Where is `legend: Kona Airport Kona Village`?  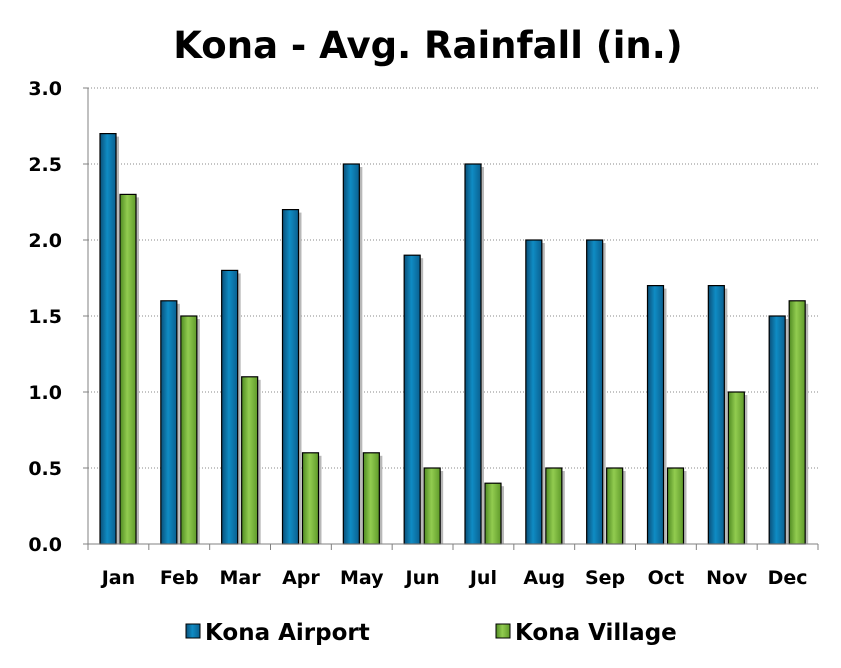
legend: Kona Airport Kona Village is located at coordinates (431, 633).